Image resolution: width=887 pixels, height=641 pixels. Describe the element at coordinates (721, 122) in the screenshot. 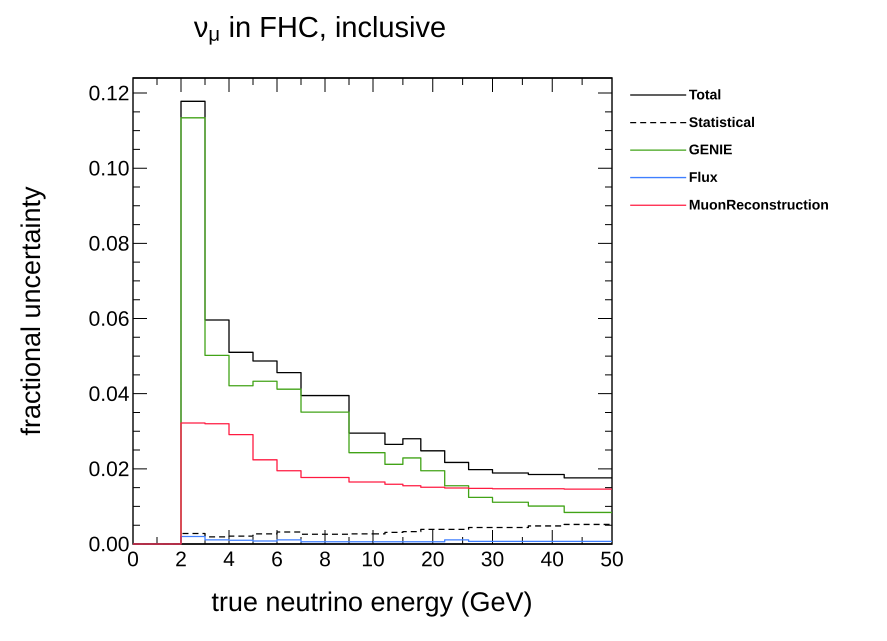

I see `legend-label: Statistical` at that location.